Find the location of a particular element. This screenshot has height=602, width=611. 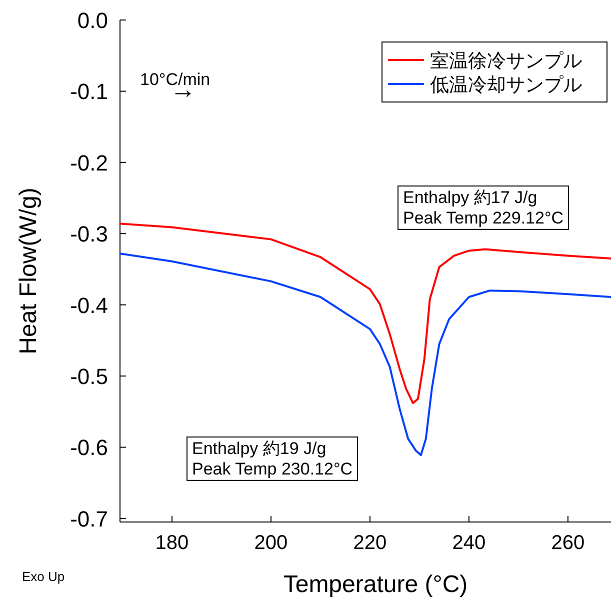

y-tick-label: -0.3 is located at coordinates (89, 234).